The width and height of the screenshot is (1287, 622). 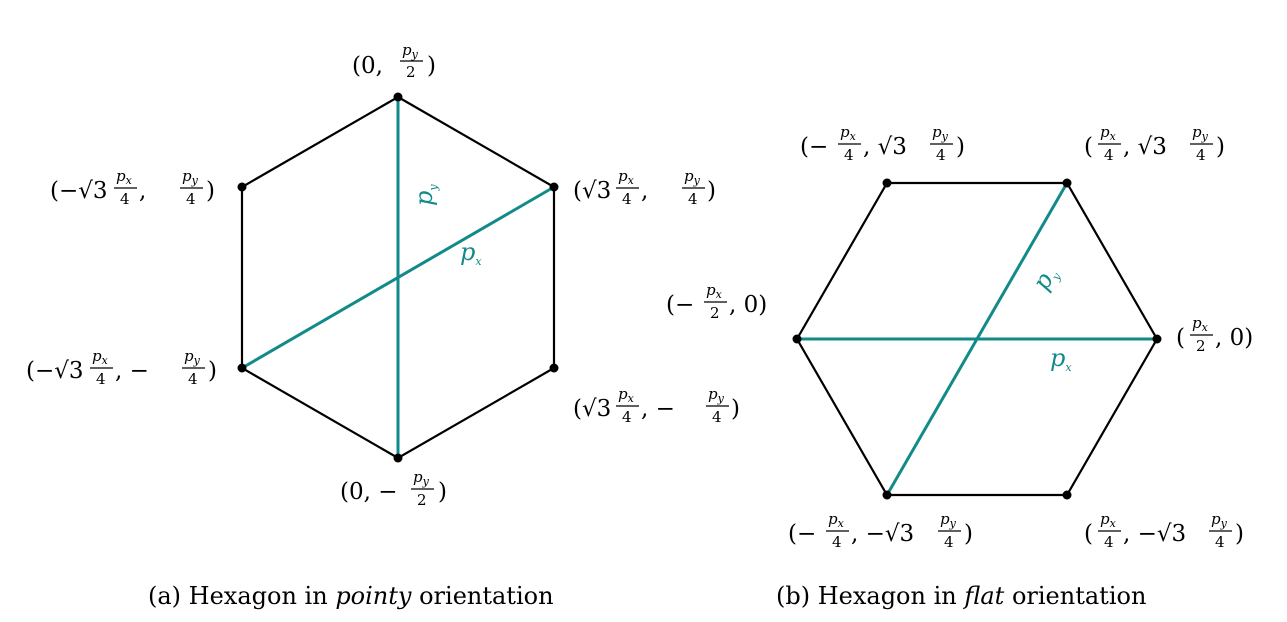 What do you see at coordinates (425, 195) in the screenshot?
I see `pointy-py-label: py` at bounding box center [425, 195].